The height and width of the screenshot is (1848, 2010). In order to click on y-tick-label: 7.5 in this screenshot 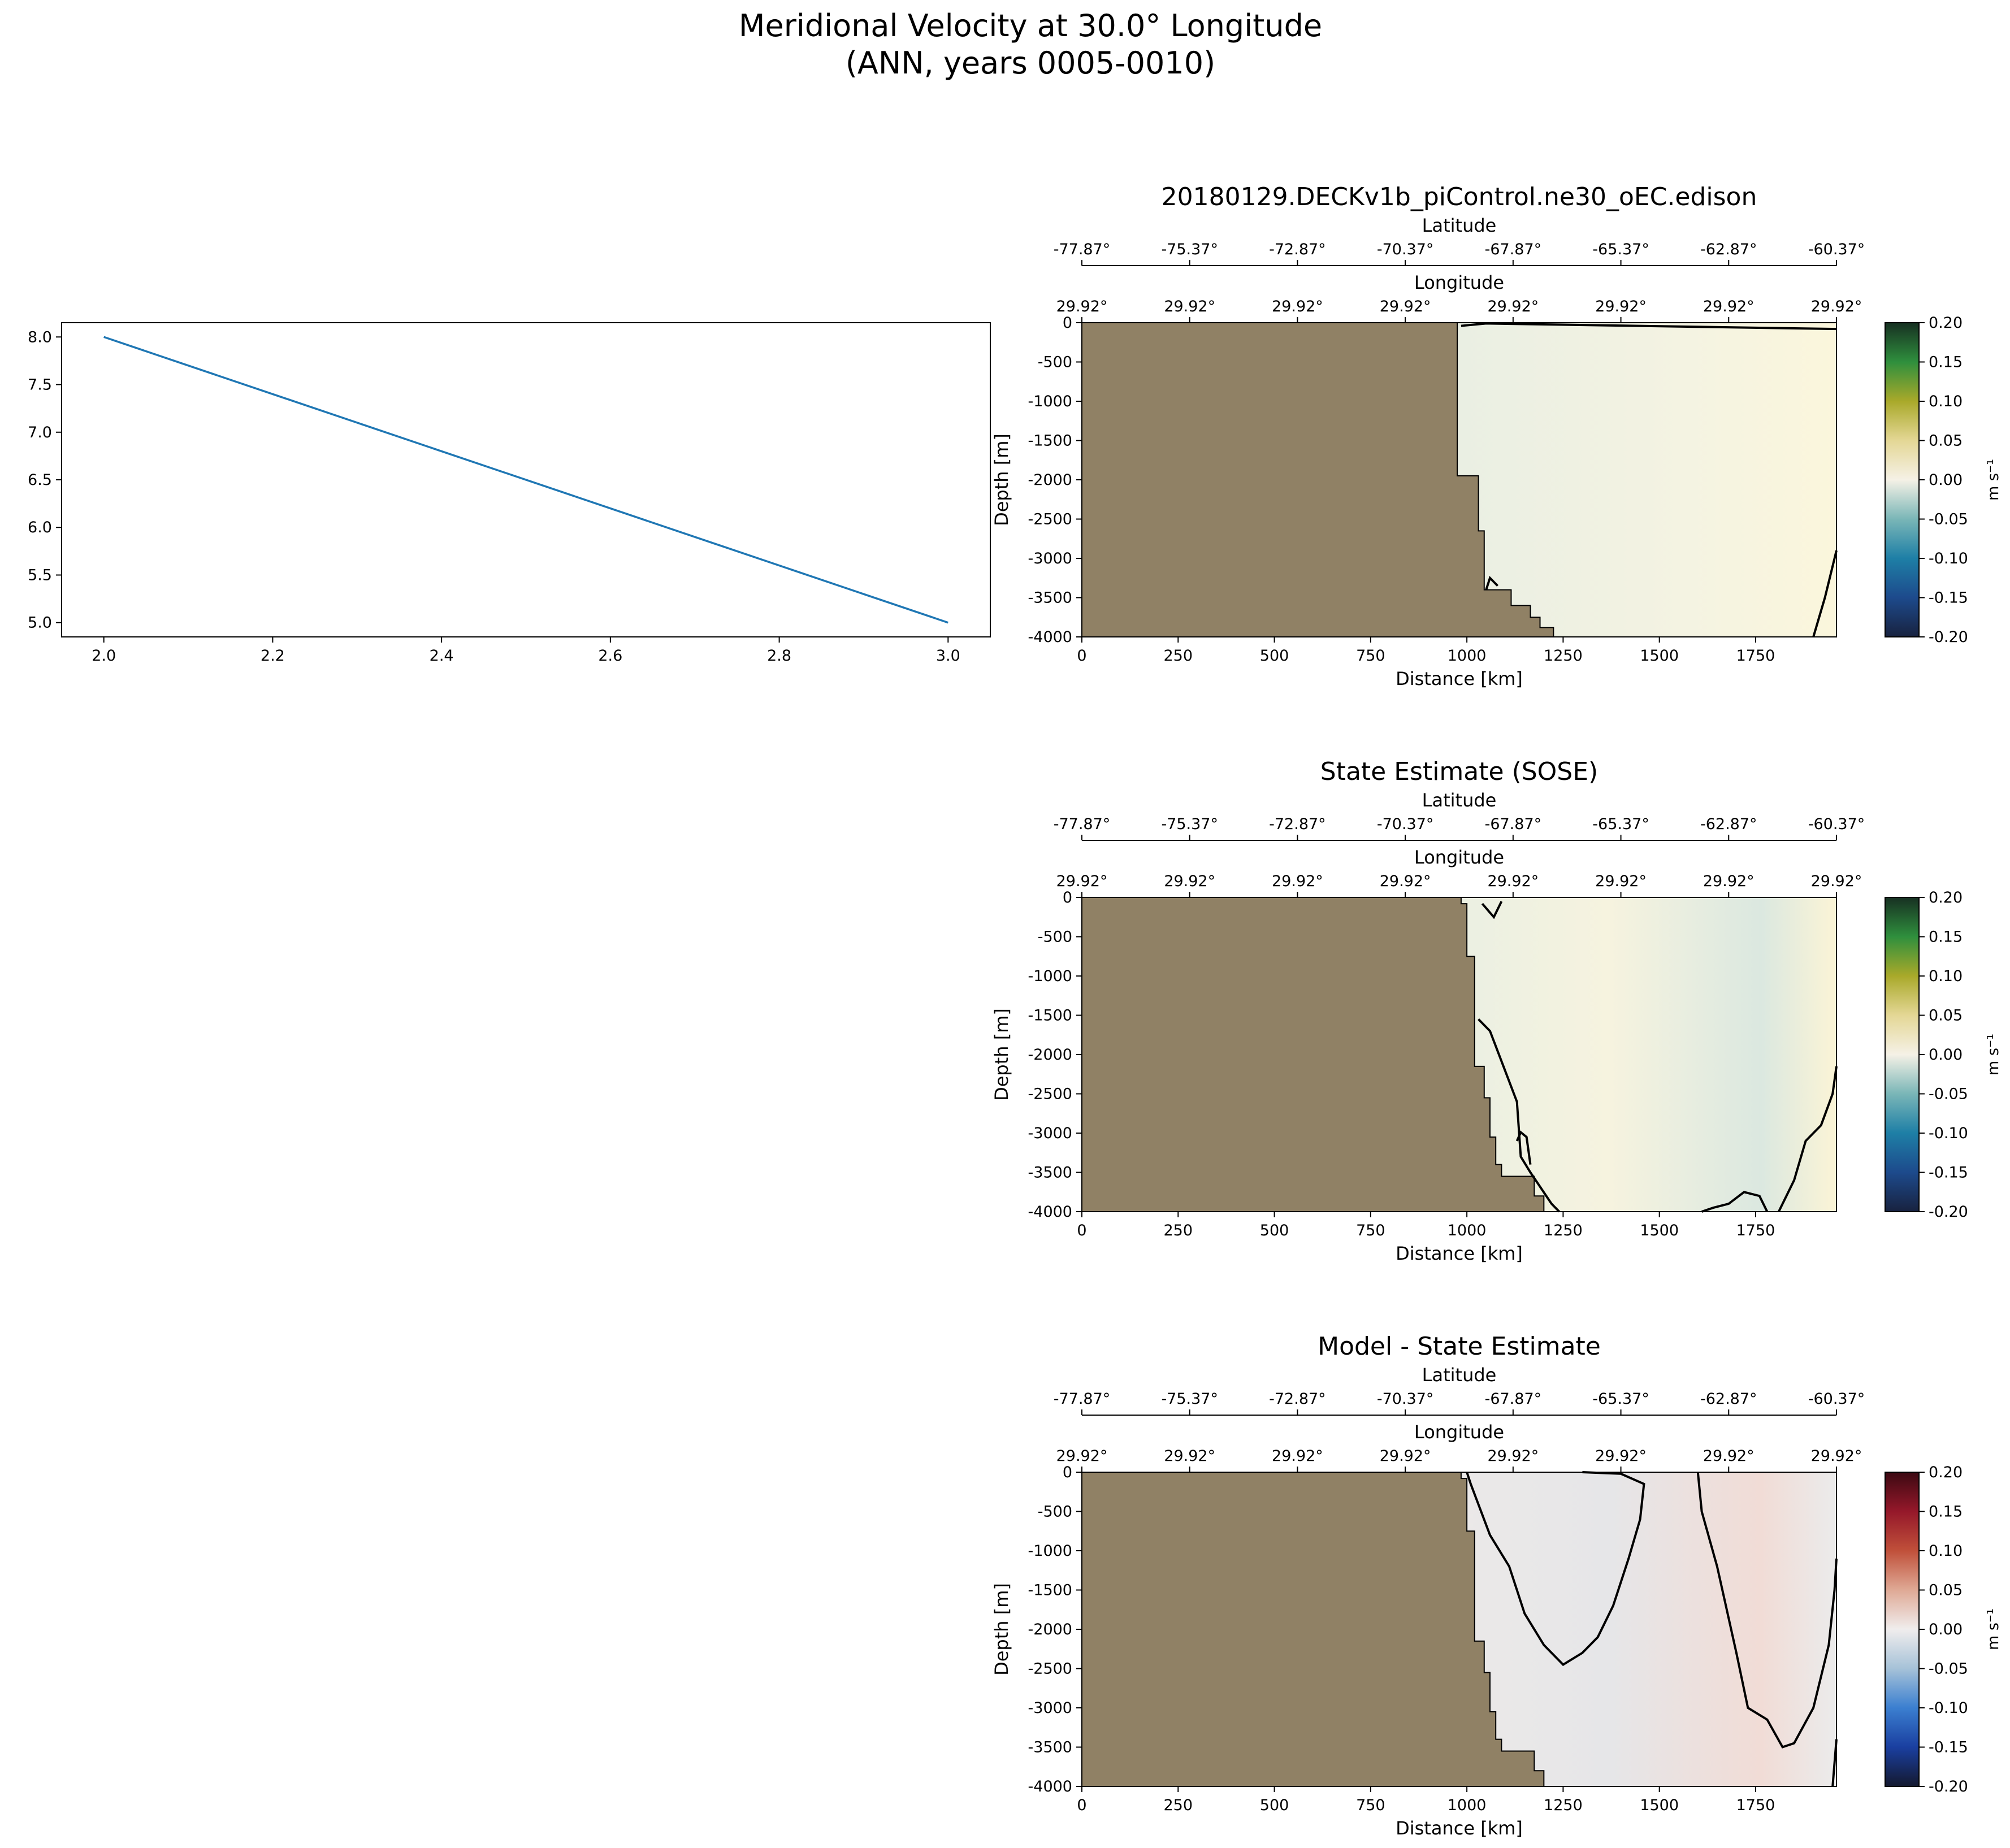, I will do `click(40, 385)`.